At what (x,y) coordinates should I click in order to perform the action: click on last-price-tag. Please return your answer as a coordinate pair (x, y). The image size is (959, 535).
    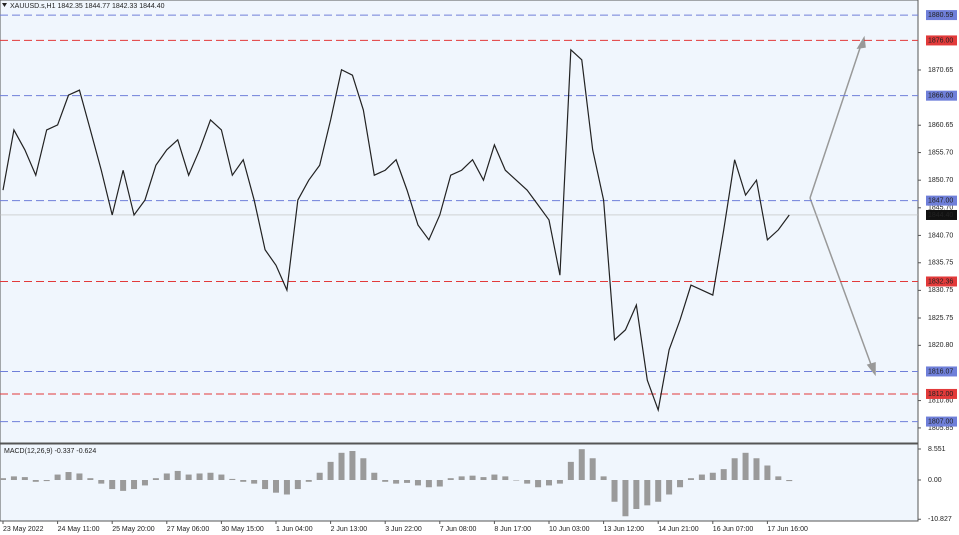
    Looking at the image, I should click on (941, 214).